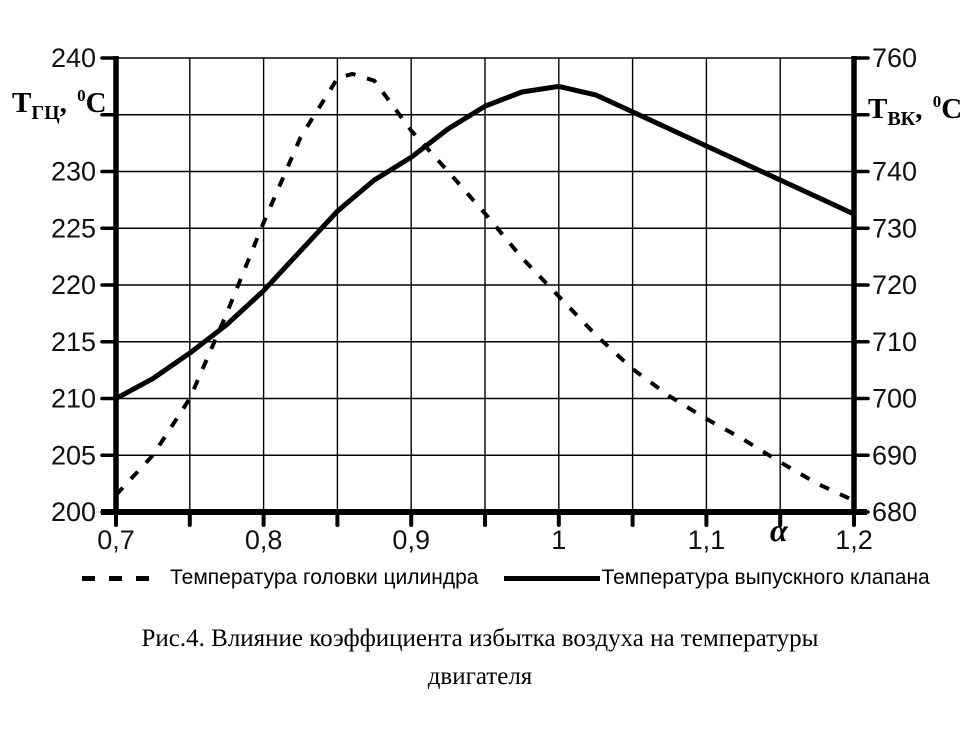 Image resolution: width=960 pixels, height=746 pixels. Describe the element at coordinates (854, 540) in the screenshot. I see `x-tick-label: 1,2` at that location.